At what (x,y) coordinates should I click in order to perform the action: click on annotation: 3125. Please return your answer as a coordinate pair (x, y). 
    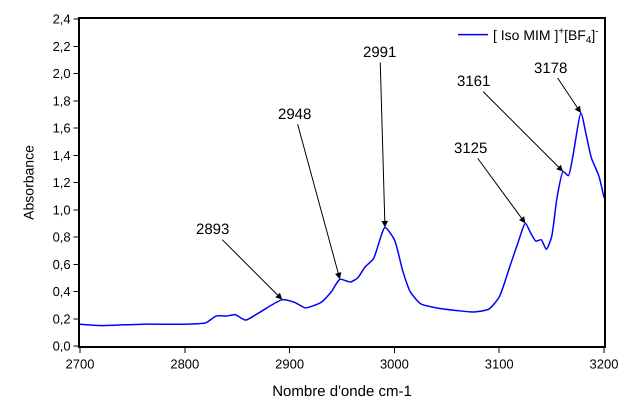
    Looking at the image, I should click on (471, 148).